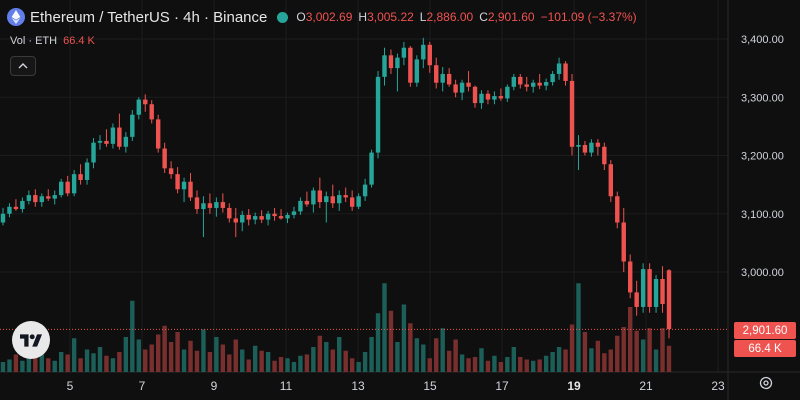 The height and width of the screenshot is (400, 800). What do you see at coordinates (646, 386) in the screenshot?
I see `x-tick-label: 21` at bounding box center [646, 386].